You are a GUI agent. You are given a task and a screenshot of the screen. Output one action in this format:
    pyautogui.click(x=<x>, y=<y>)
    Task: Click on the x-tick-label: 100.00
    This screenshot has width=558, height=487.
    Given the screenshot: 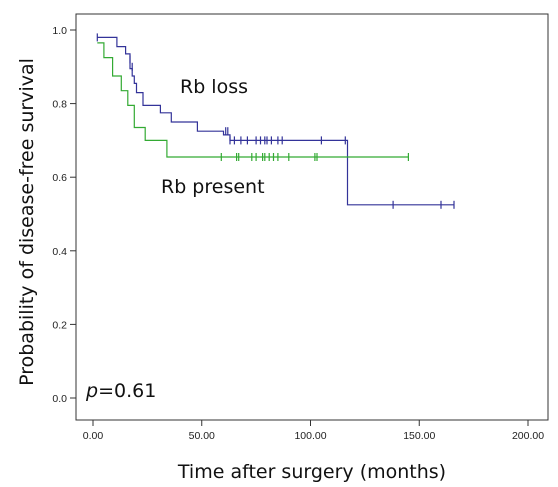 What is the action you would take?
    pyautogui.click(x=310, y=436)
    